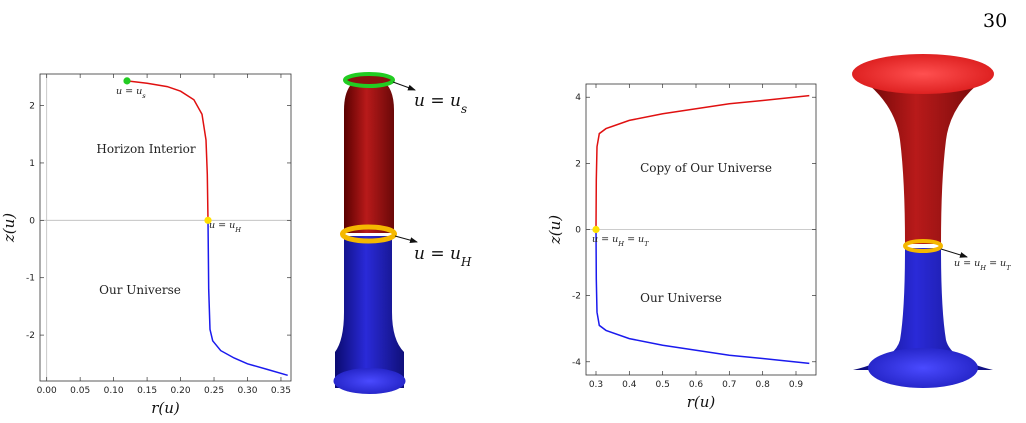 Image resolution: width=1026 pixels, height=423 pixels. I want to click on x-tick-label: 0.7, so click(729, 385).